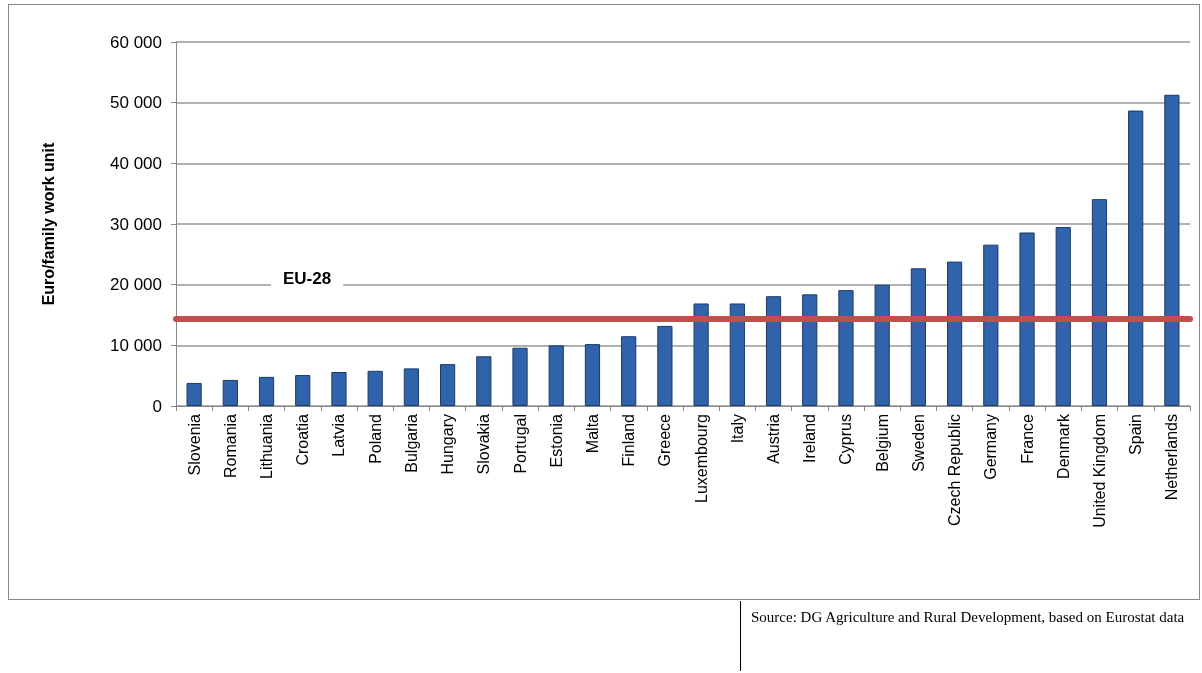  I want to click on y-tick-label: 40 000, so click(136, 163).